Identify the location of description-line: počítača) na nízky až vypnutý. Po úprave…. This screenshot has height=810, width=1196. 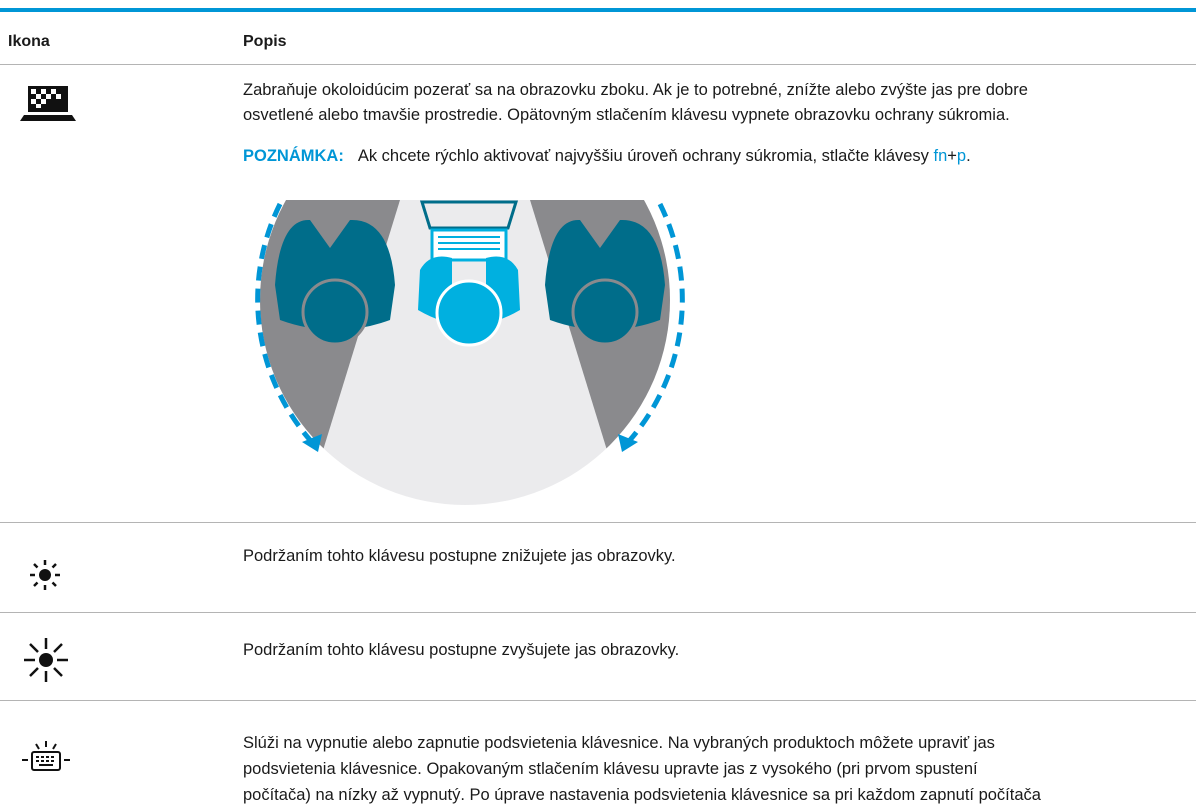
(642, 795).